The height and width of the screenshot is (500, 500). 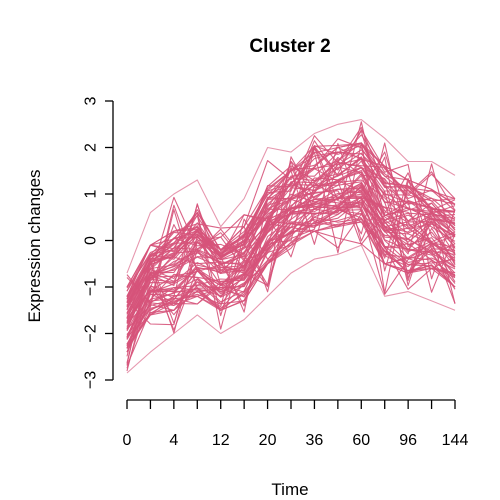 I want to click on y-axis: −3 −2 −1 0 1 2 3, so click(x=98, y=242).